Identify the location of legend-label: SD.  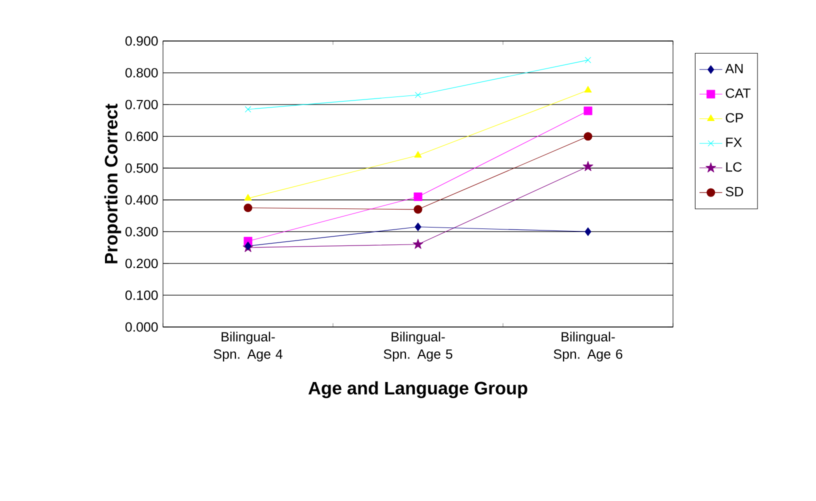
(735, 191).